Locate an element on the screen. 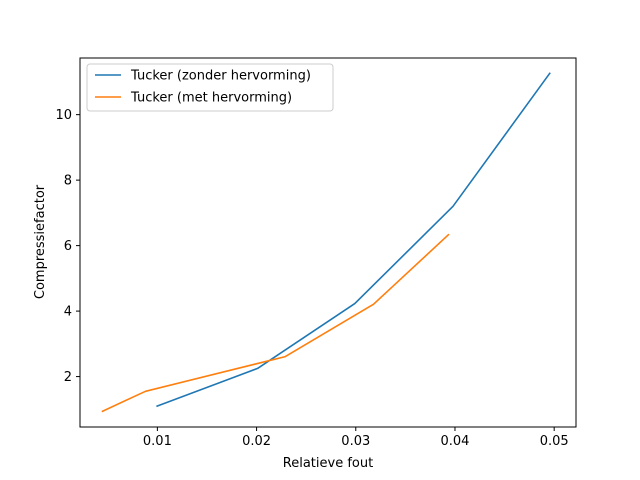 This screenshot has width=640, height=480. x-tick-label: 0.05 is located at coordinates (554, 441).